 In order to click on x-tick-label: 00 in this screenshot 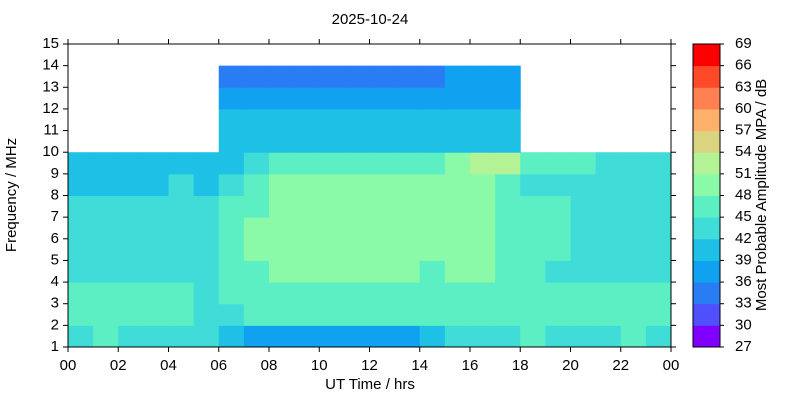, I will do `click(671, 365)`.